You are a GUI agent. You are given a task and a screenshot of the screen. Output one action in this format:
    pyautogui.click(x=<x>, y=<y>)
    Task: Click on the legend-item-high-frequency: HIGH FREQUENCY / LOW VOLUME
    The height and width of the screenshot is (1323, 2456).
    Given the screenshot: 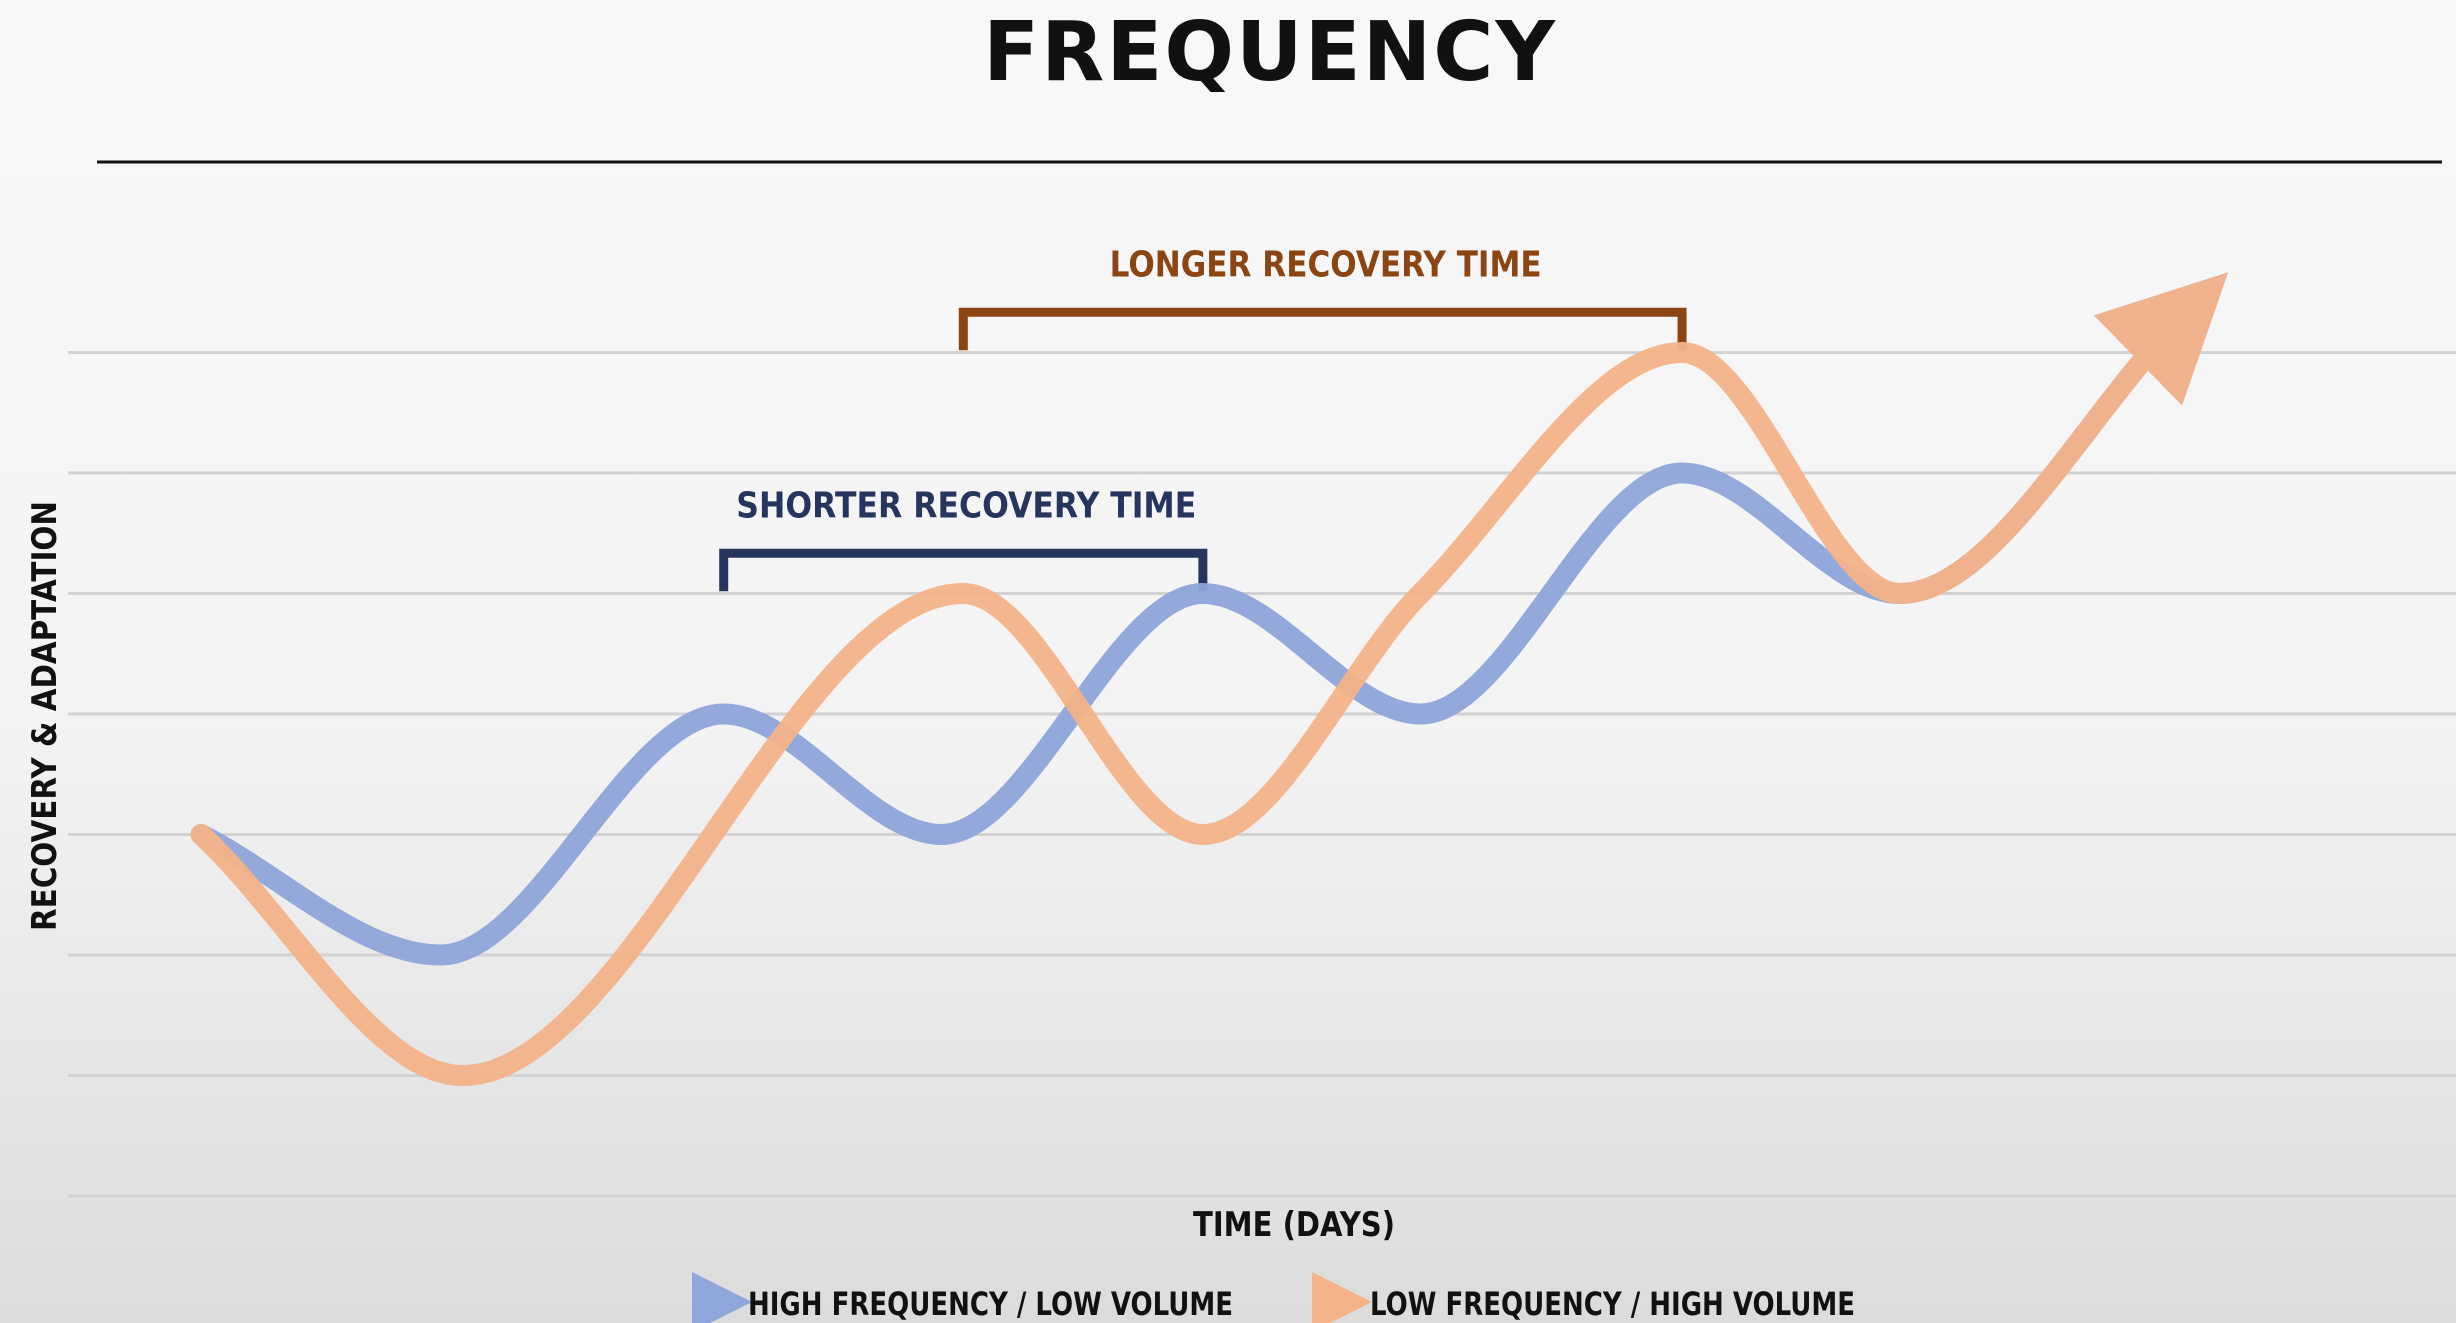 What is the action you would take?
    pyautogui.click(x=962, y=1297)
    